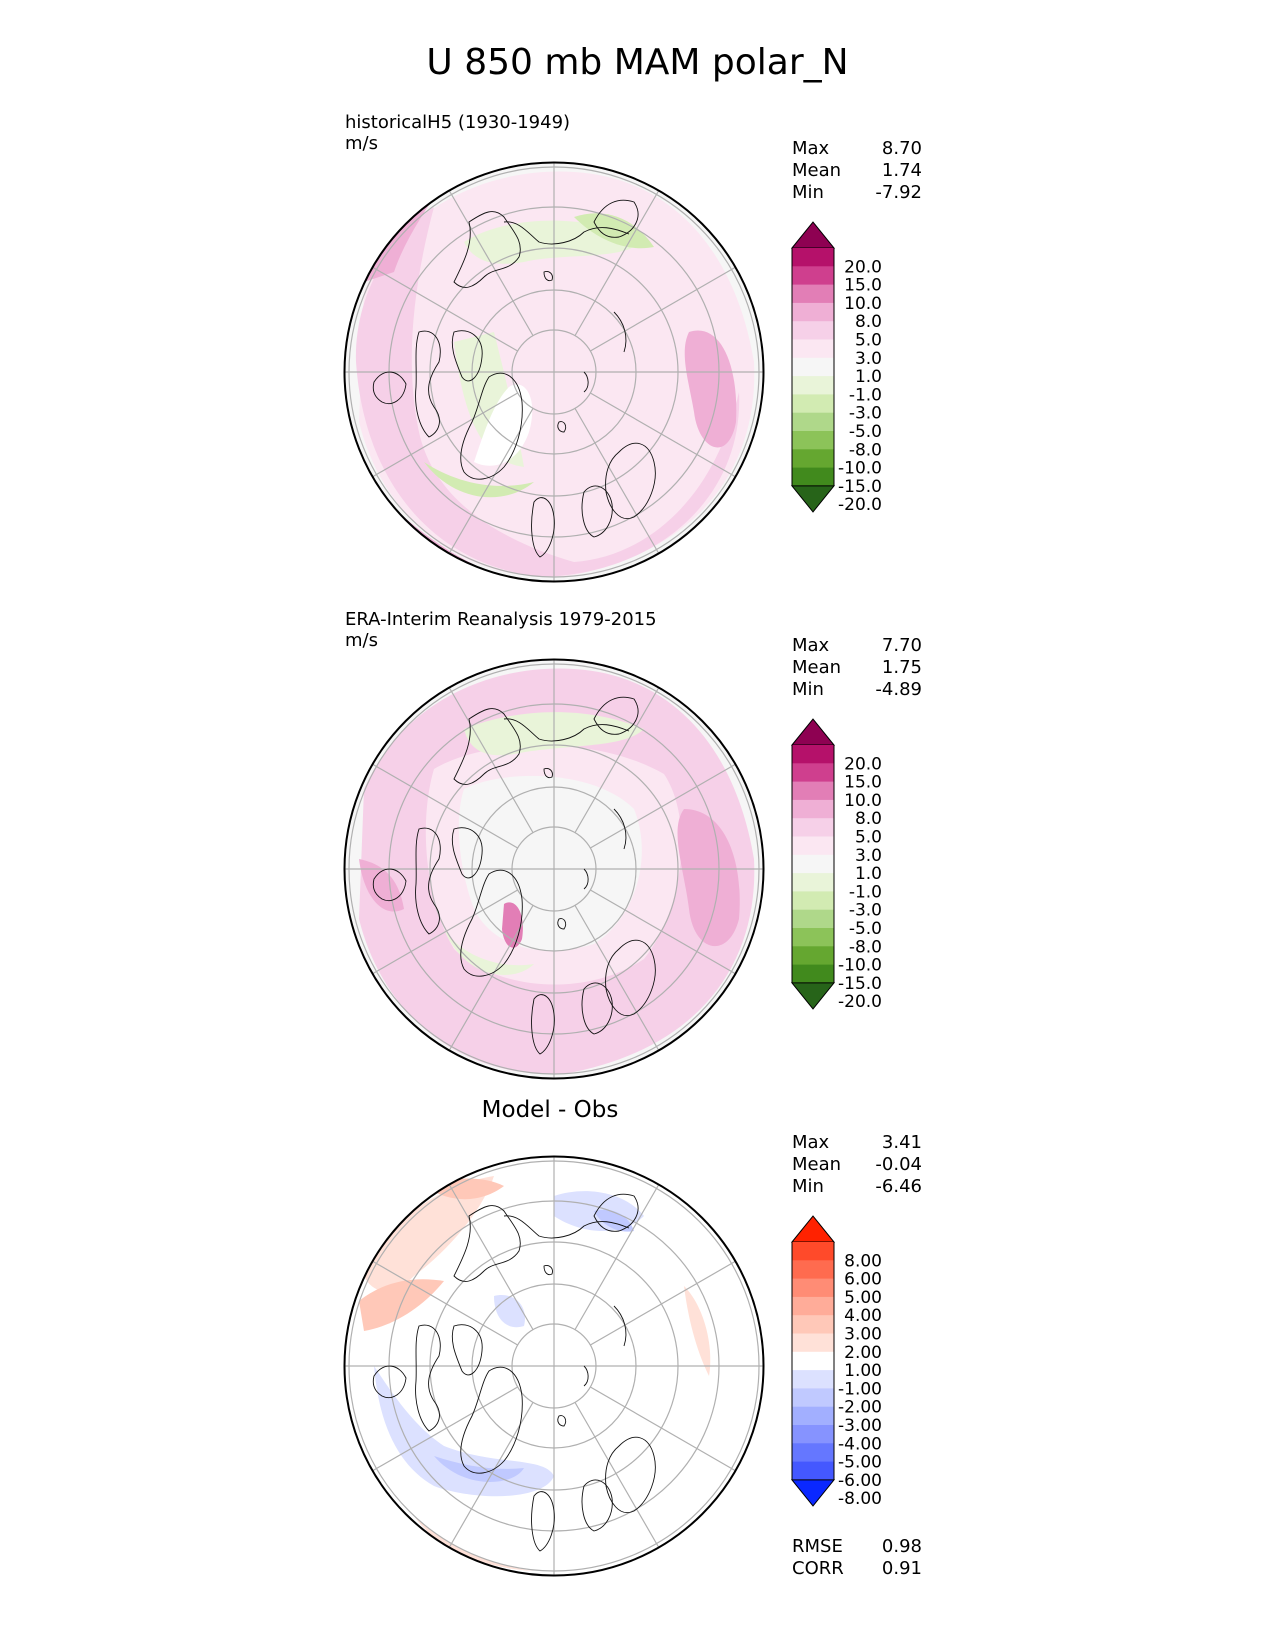  Describe the element at coordinates (863, 1261) in the screenshot. I see `colorbar-tick-label: 8.00` at that location.